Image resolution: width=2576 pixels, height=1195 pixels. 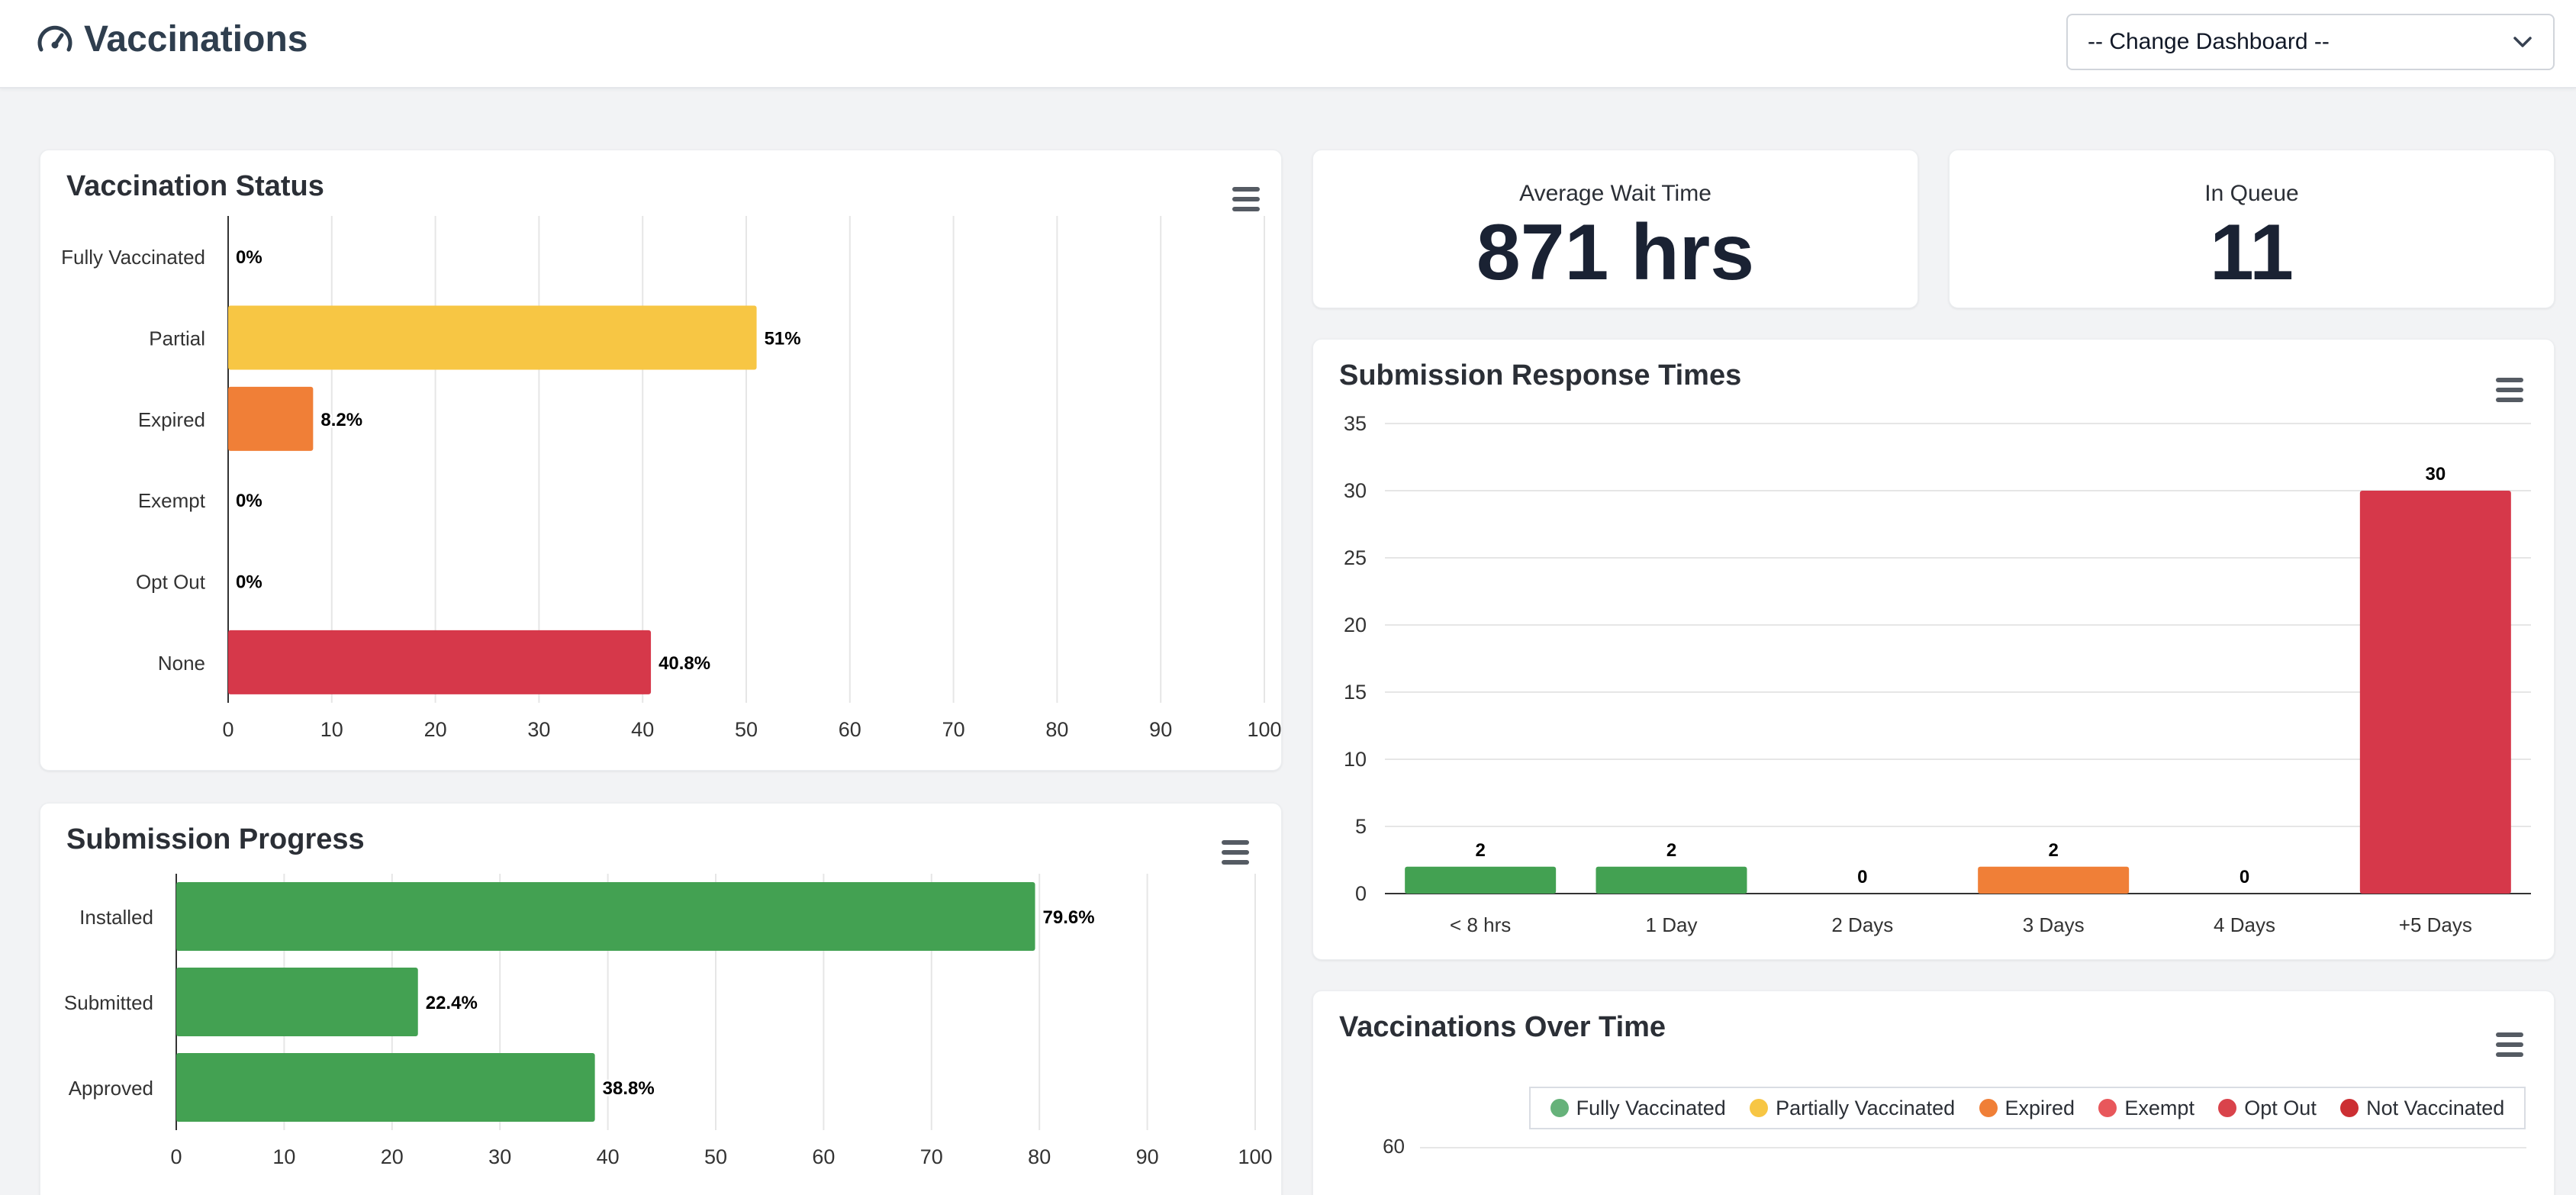 I want to click on category-label: +5 Days, so click(x=2435, y=924).